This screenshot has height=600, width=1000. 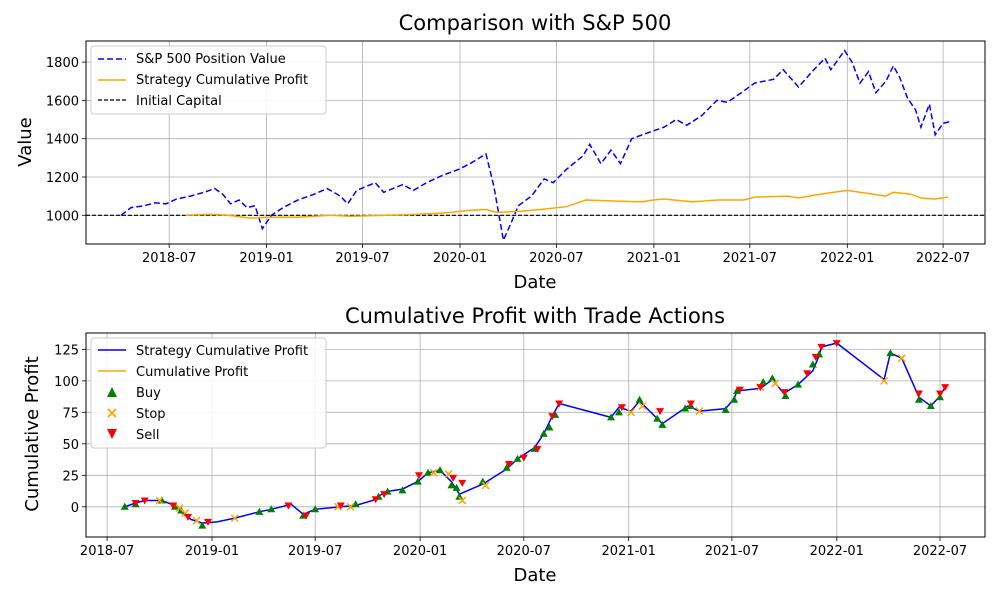 I want to click on y-tick-label: 100, so click(x=66, y=382).